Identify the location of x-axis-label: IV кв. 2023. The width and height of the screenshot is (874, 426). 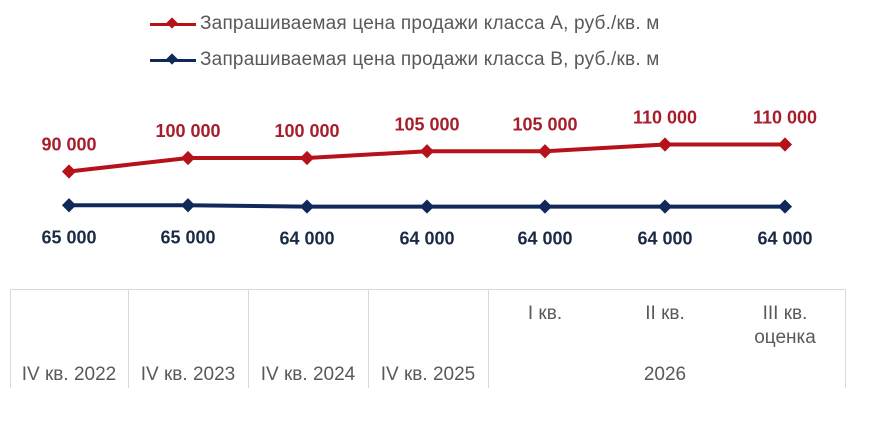
(188, 374).